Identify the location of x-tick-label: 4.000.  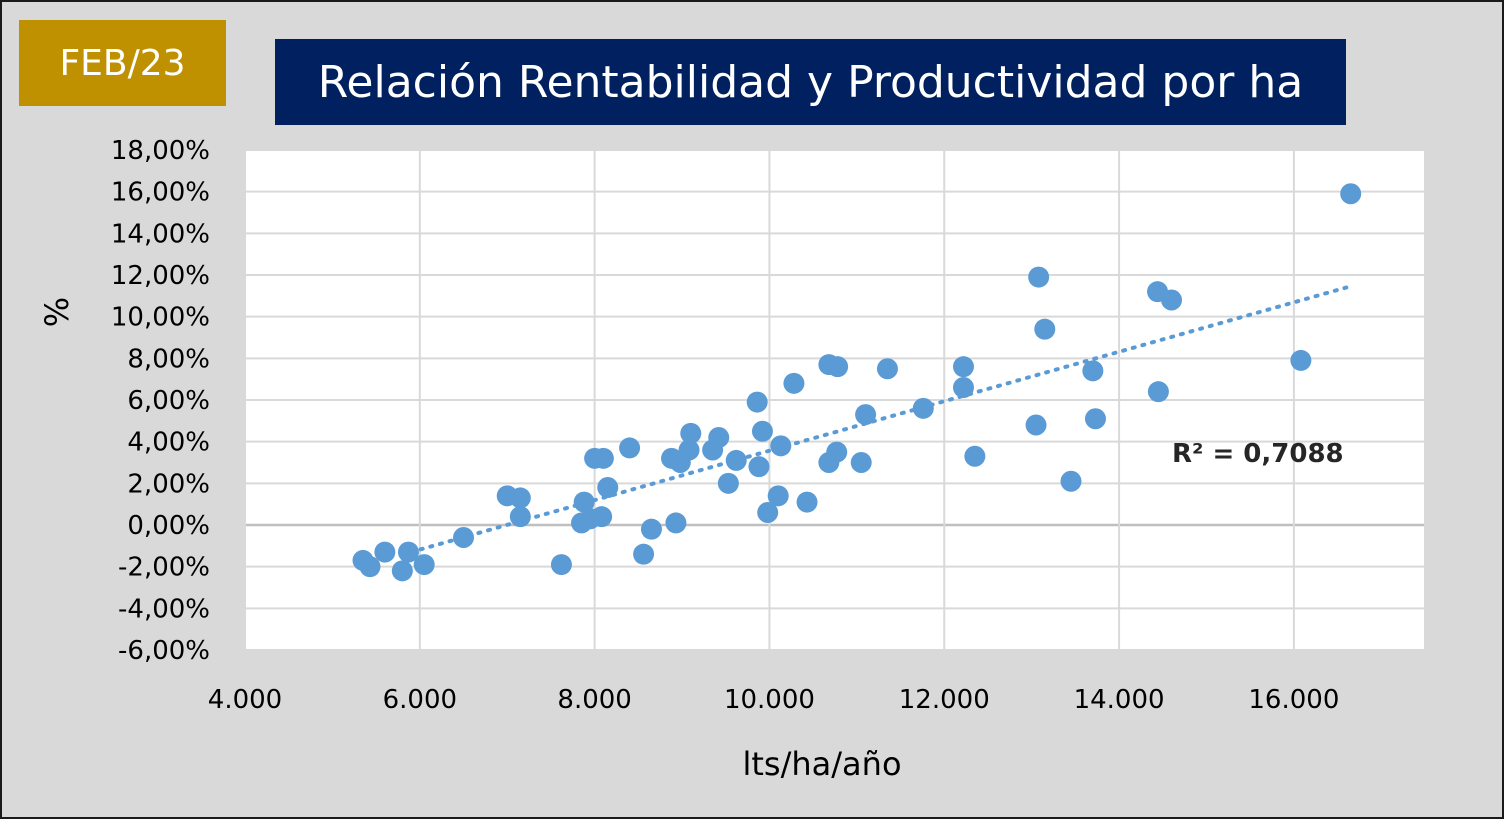
(245, 700).